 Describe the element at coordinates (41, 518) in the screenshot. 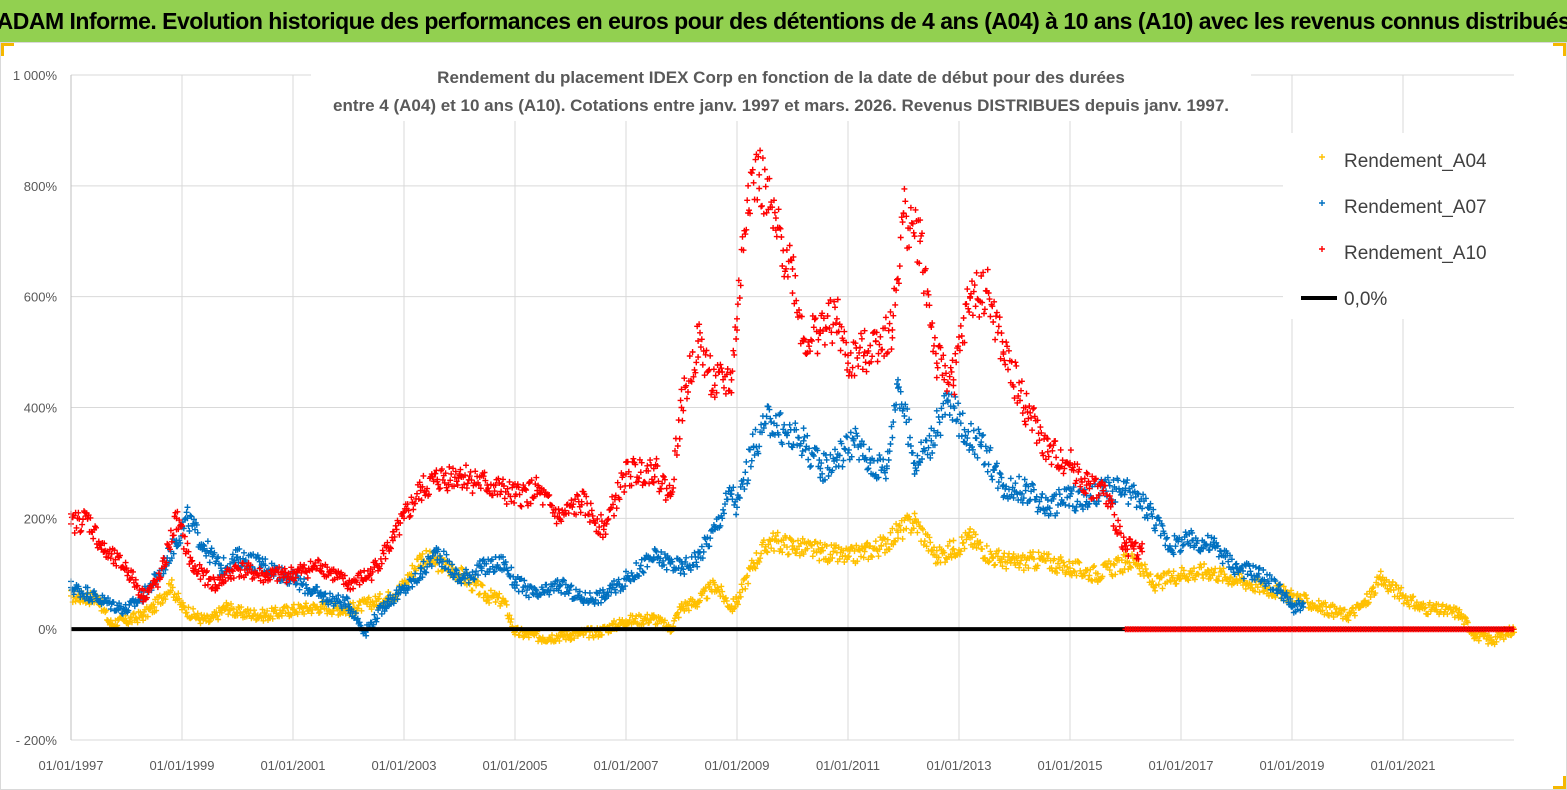

I see `y-tick-label: 200%` at that location.